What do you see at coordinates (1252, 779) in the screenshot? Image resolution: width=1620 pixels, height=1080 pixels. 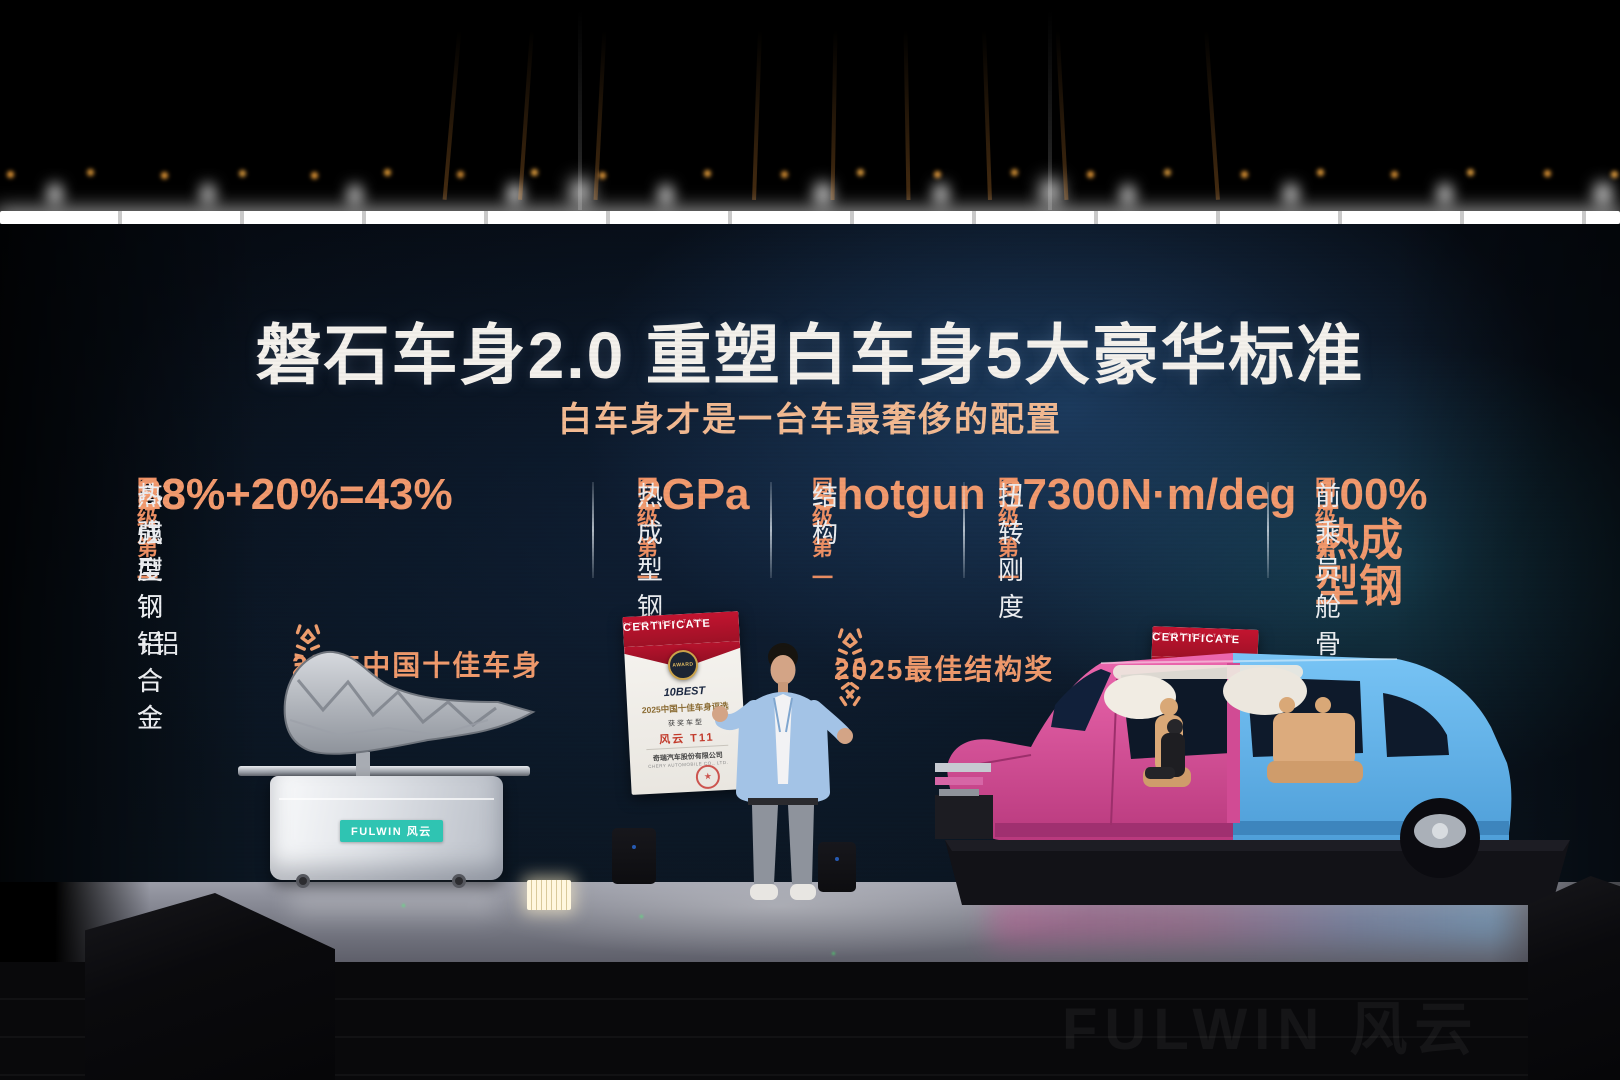 I see `car-cutaway-model` at bounding box center [1252, 779].